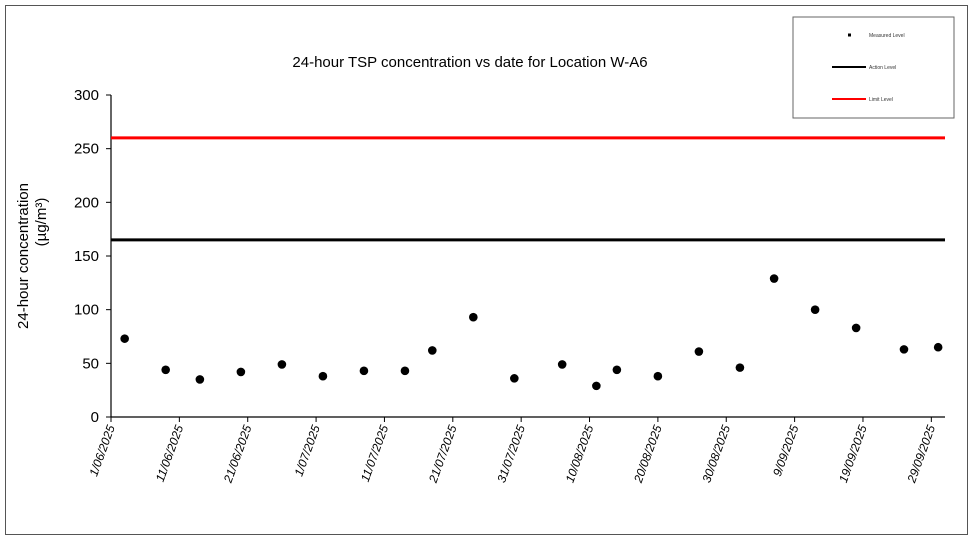 The image size is (980, 541). Describe the element at coordinates (86, 310) in the screenshot. I see `y-tick-label: 100` at that location.